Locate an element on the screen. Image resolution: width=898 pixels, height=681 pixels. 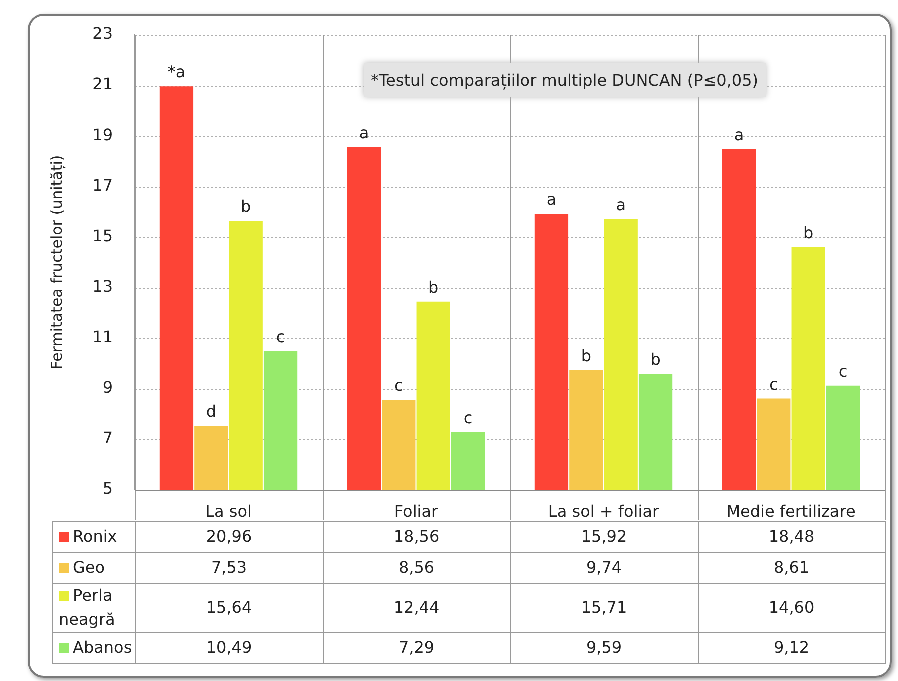
data-label: 10,49 is located at coordinates (229, 648).